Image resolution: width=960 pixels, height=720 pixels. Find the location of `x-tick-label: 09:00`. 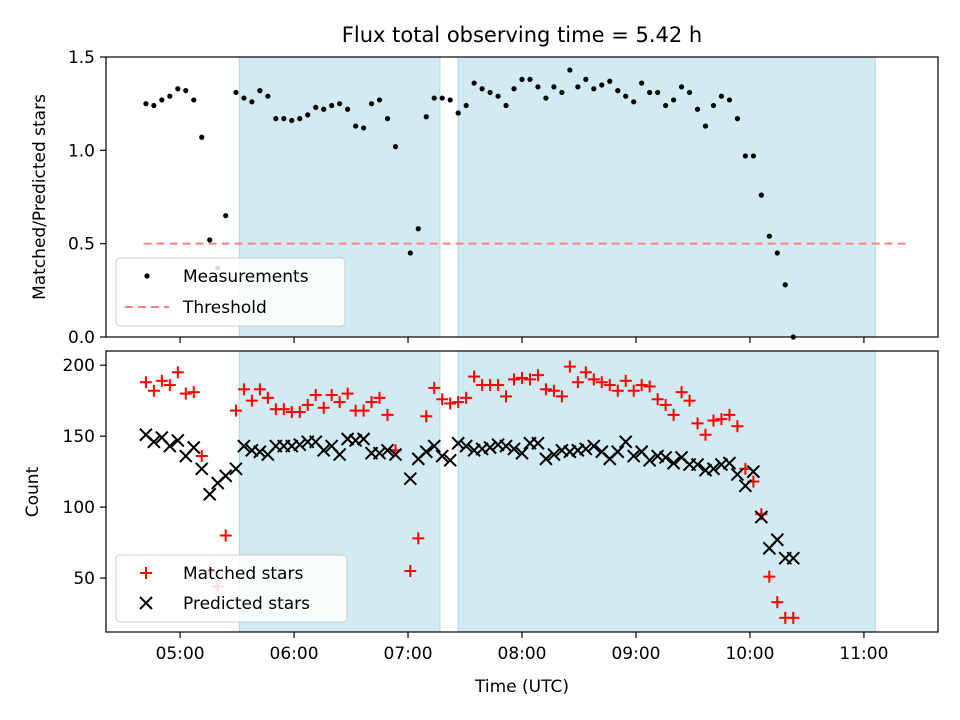

x-tick-label: 09:00 is located at coordinates (635, 654).